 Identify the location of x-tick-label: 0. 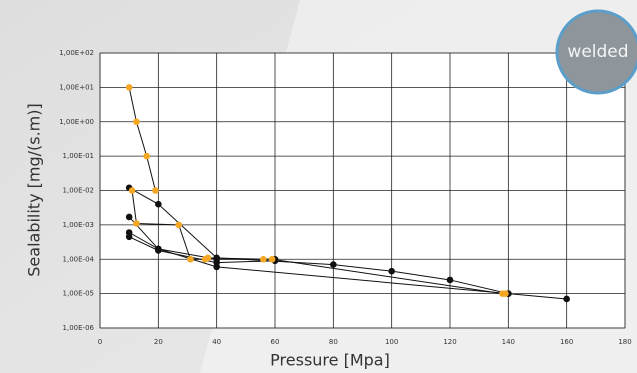
(100, 342).